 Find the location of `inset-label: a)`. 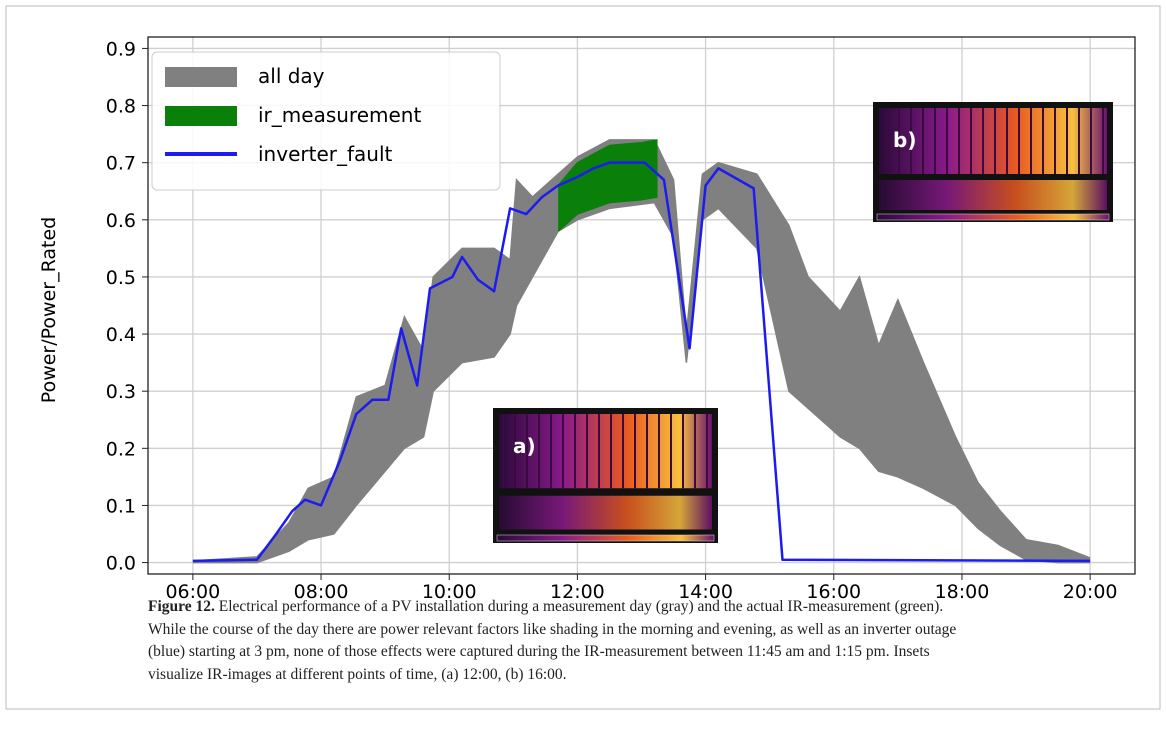

inset-label: a) is located at coordinates (524, 446).